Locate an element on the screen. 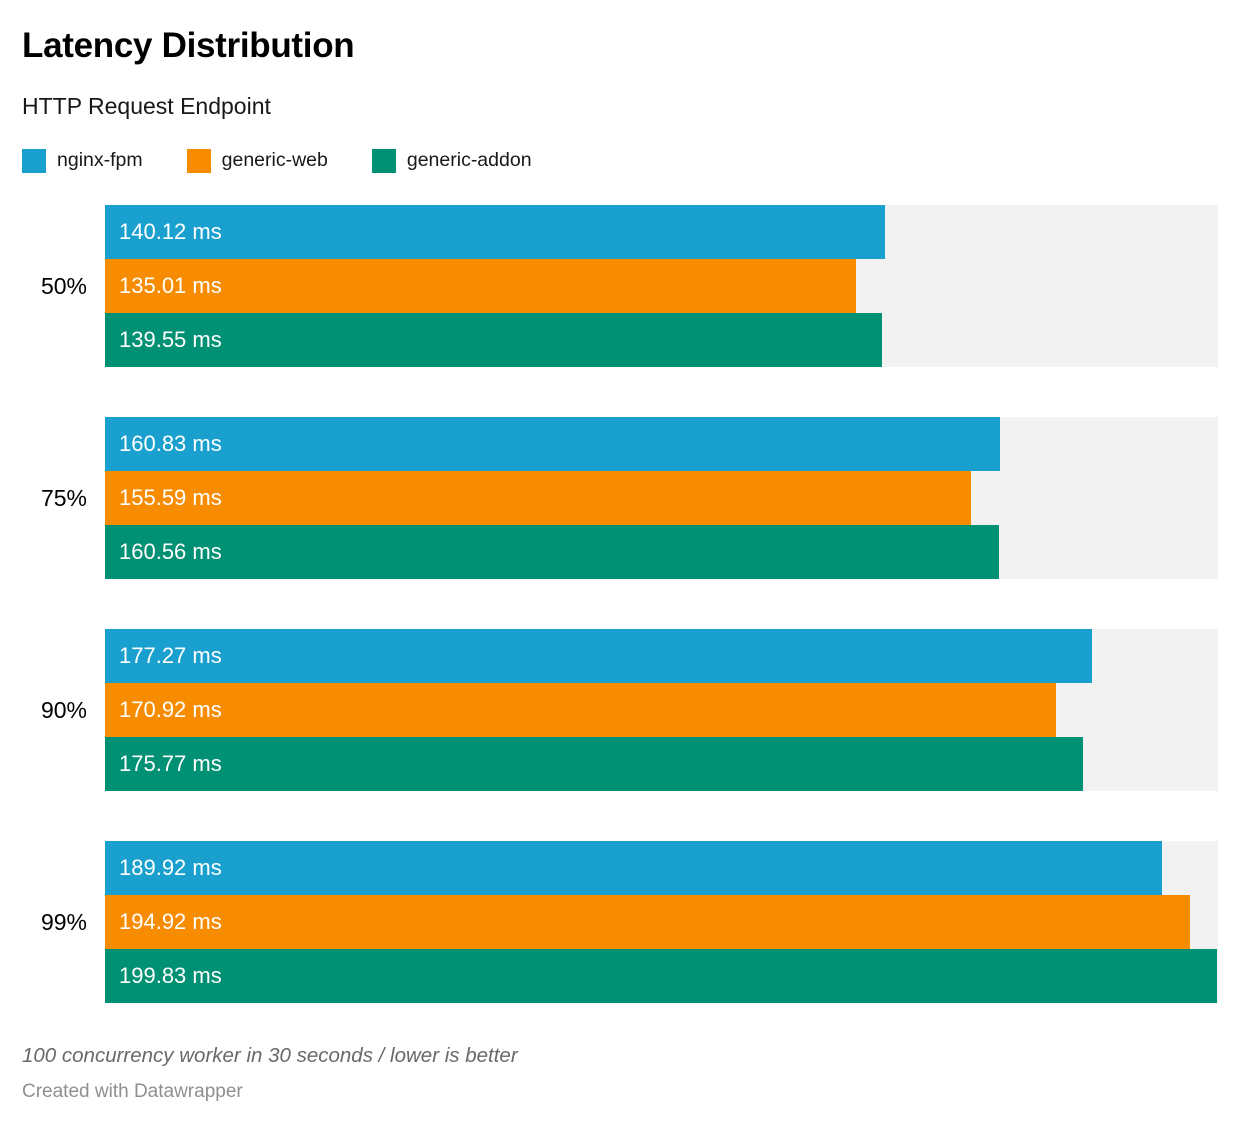  bar-generic-addon-75%: 160.56 ms is located at coordinates (552, 552).